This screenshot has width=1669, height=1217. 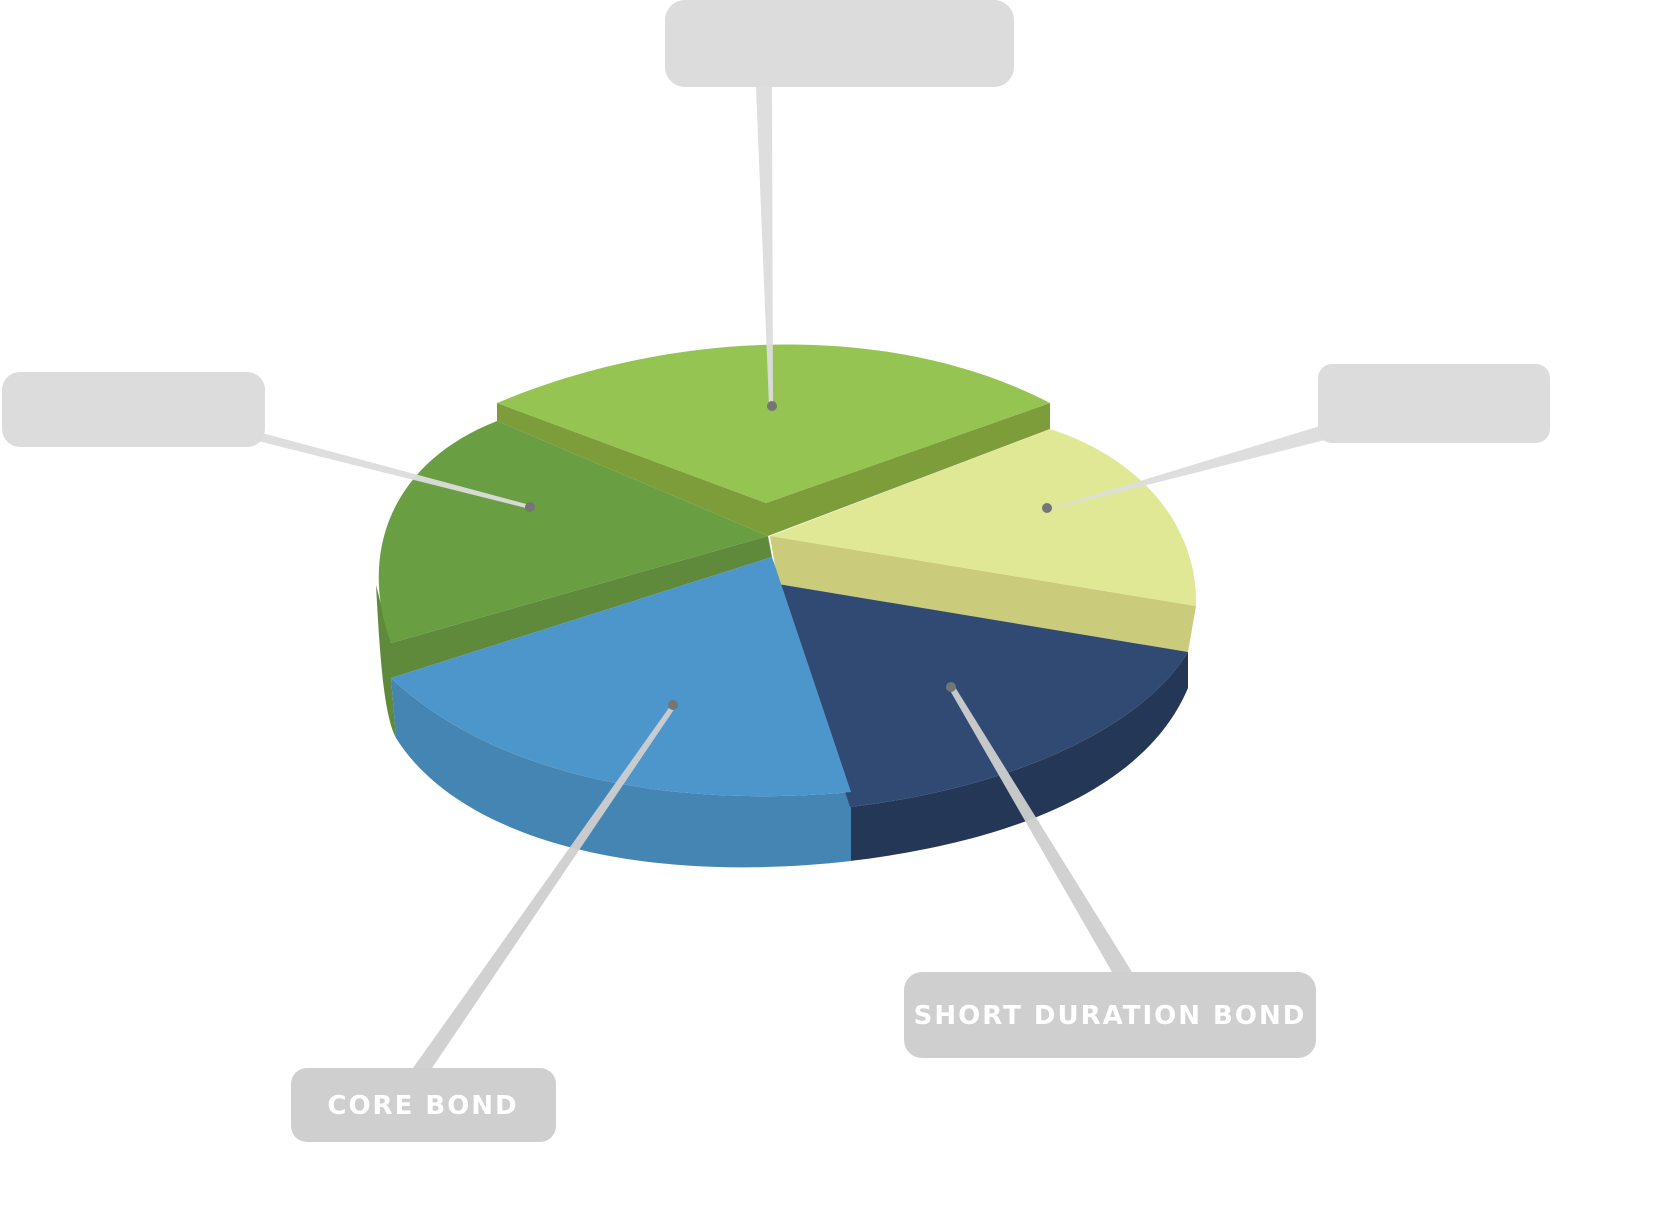 What do you see at coordinates (133, 409) in the screenshot?
I see `left-slice-callout-box` at bounding box center [133, 409].